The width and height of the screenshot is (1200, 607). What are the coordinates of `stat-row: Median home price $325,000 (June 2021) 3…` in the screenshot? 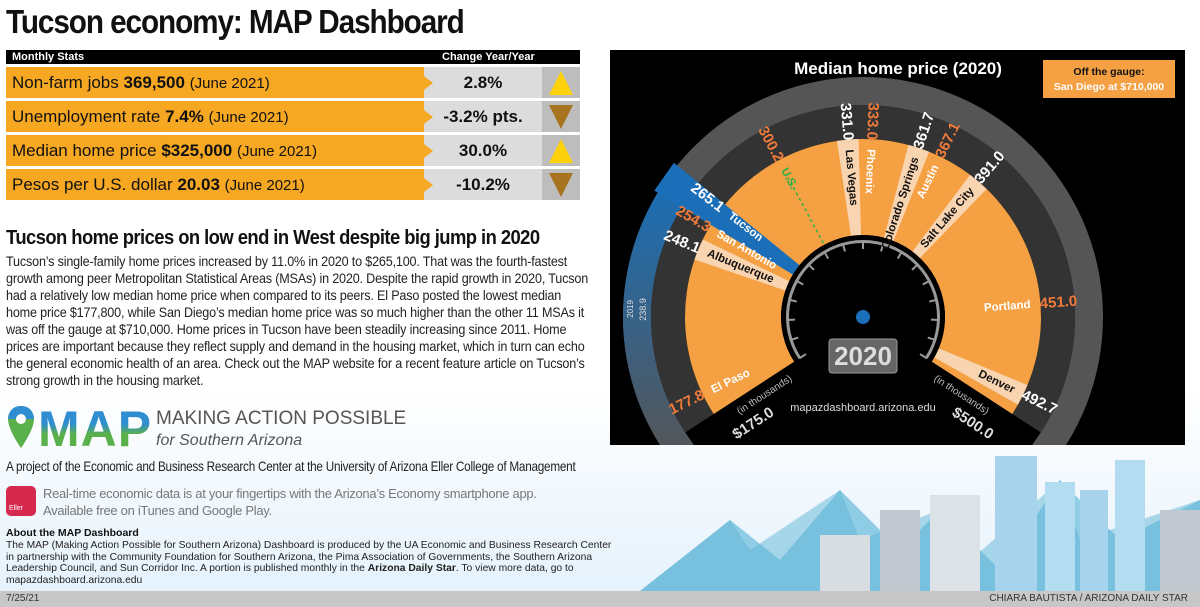 It's located at (293, 150).